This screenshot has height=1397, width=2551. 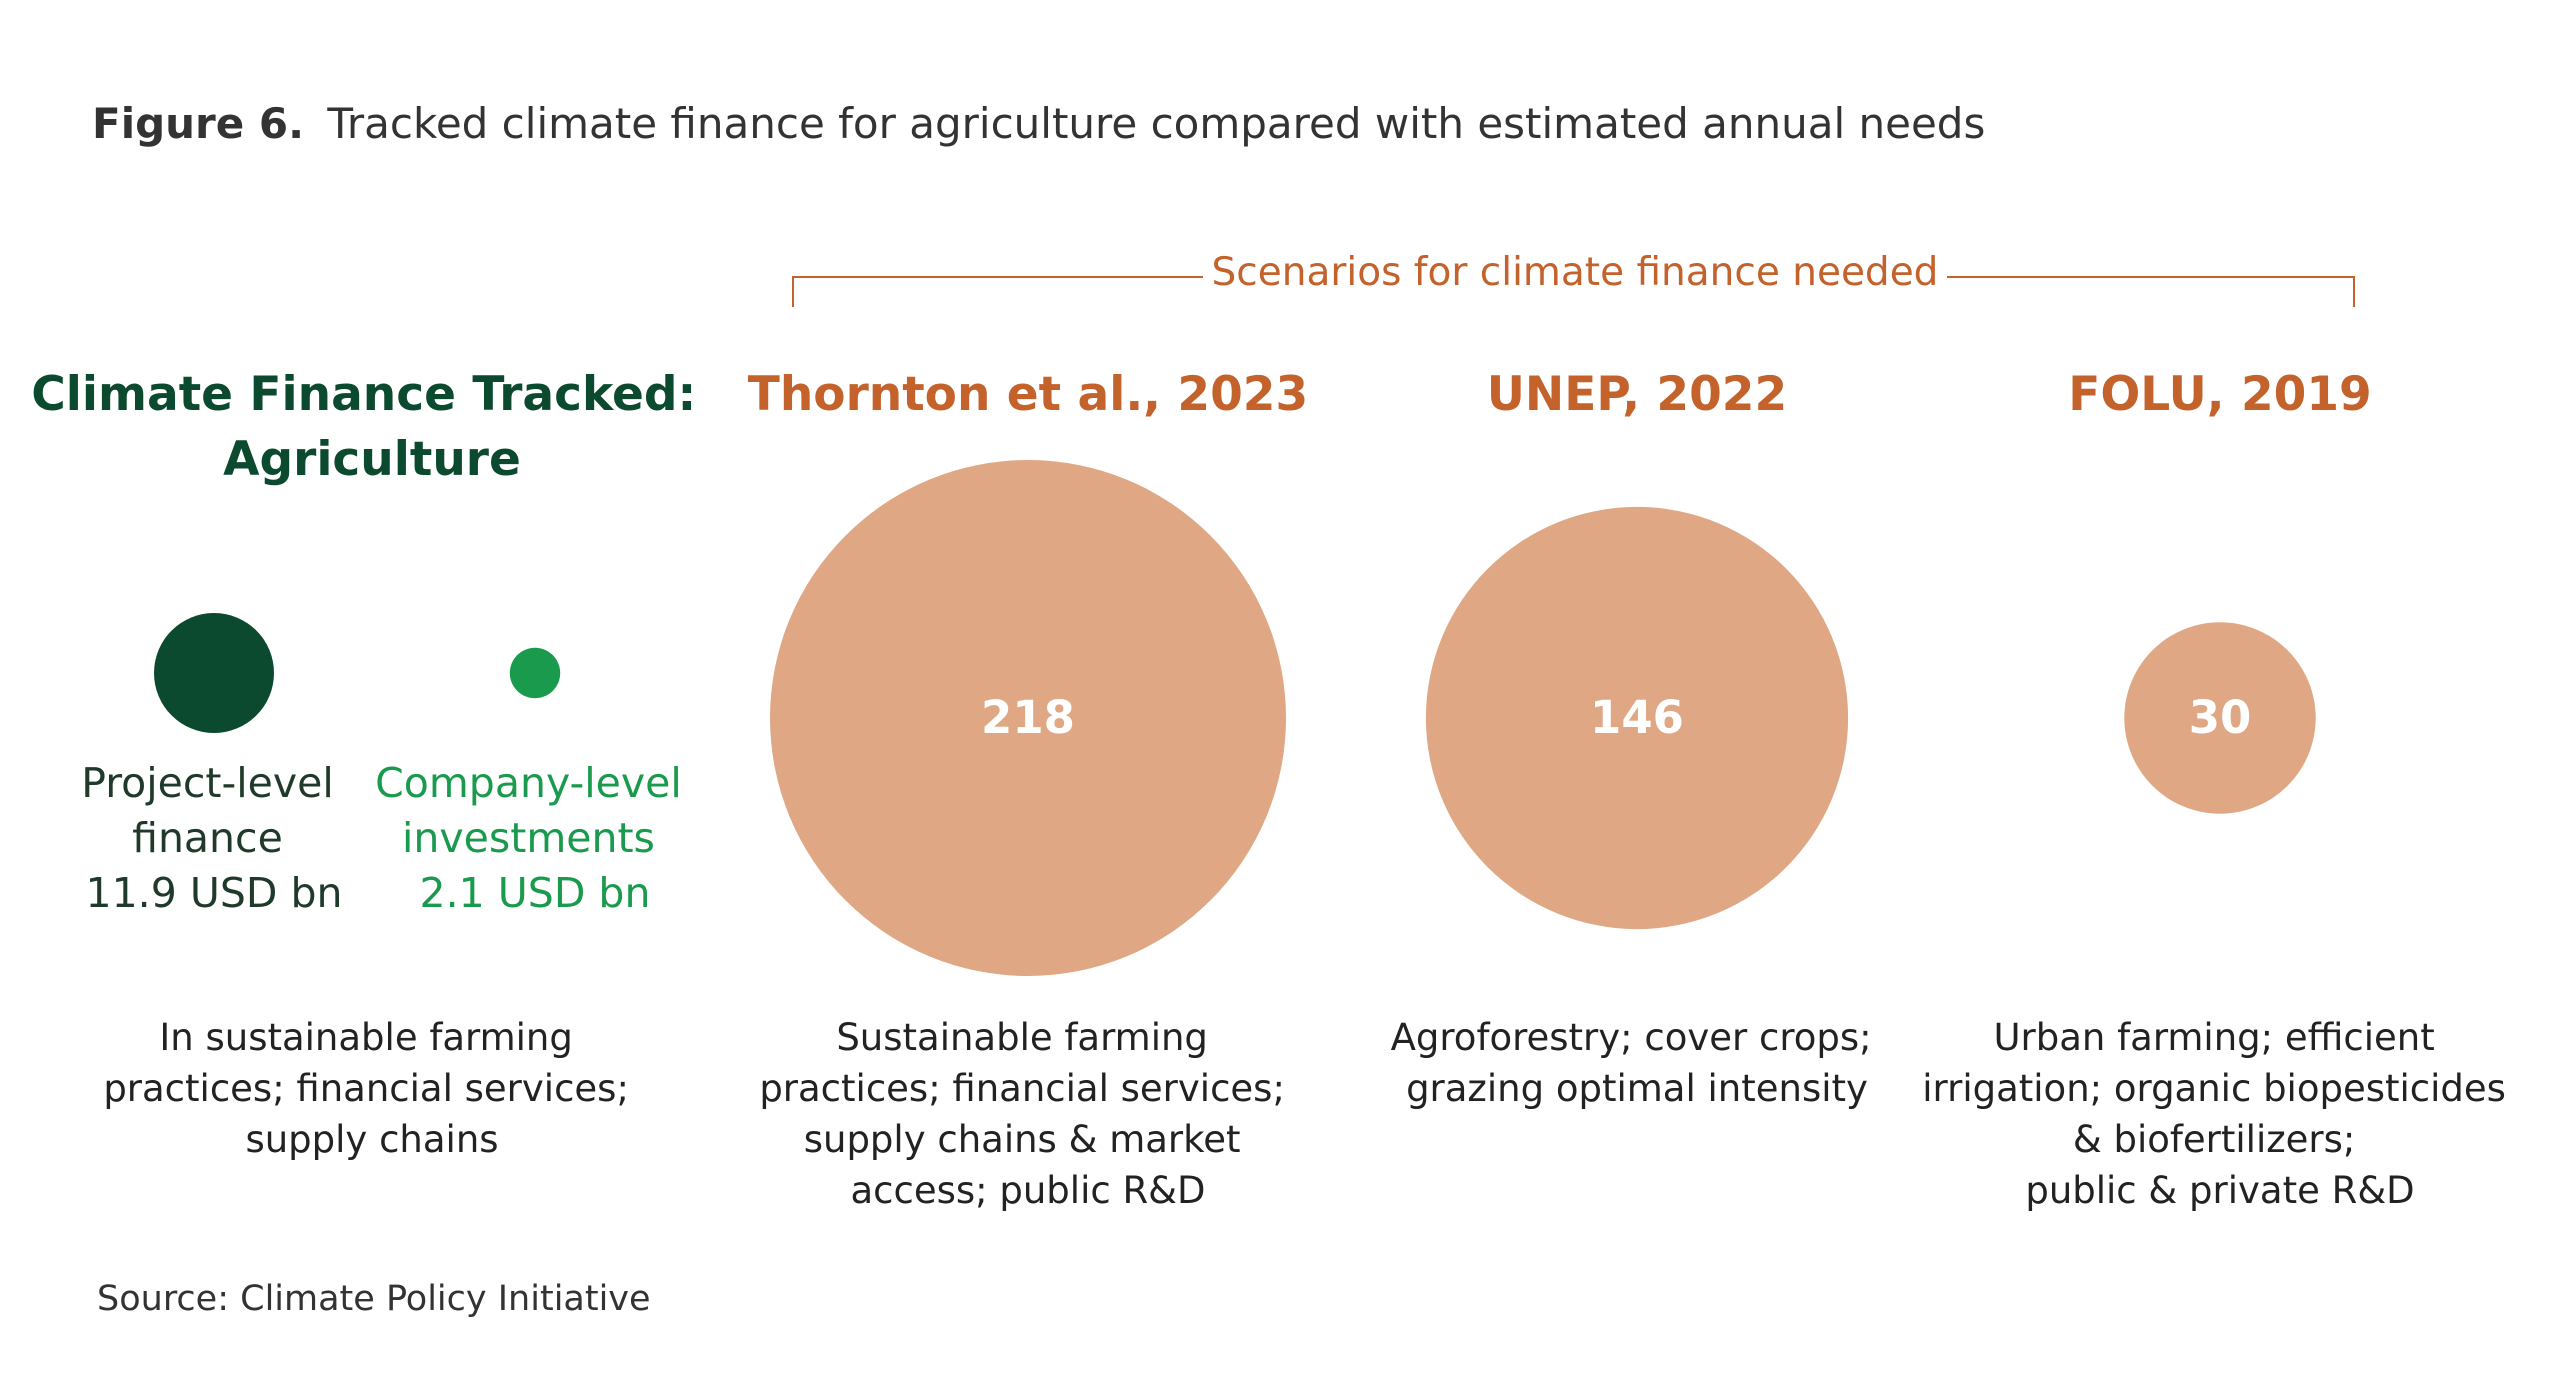 I want to click on figure-label: Figure 6., so click(x=198, y=123).